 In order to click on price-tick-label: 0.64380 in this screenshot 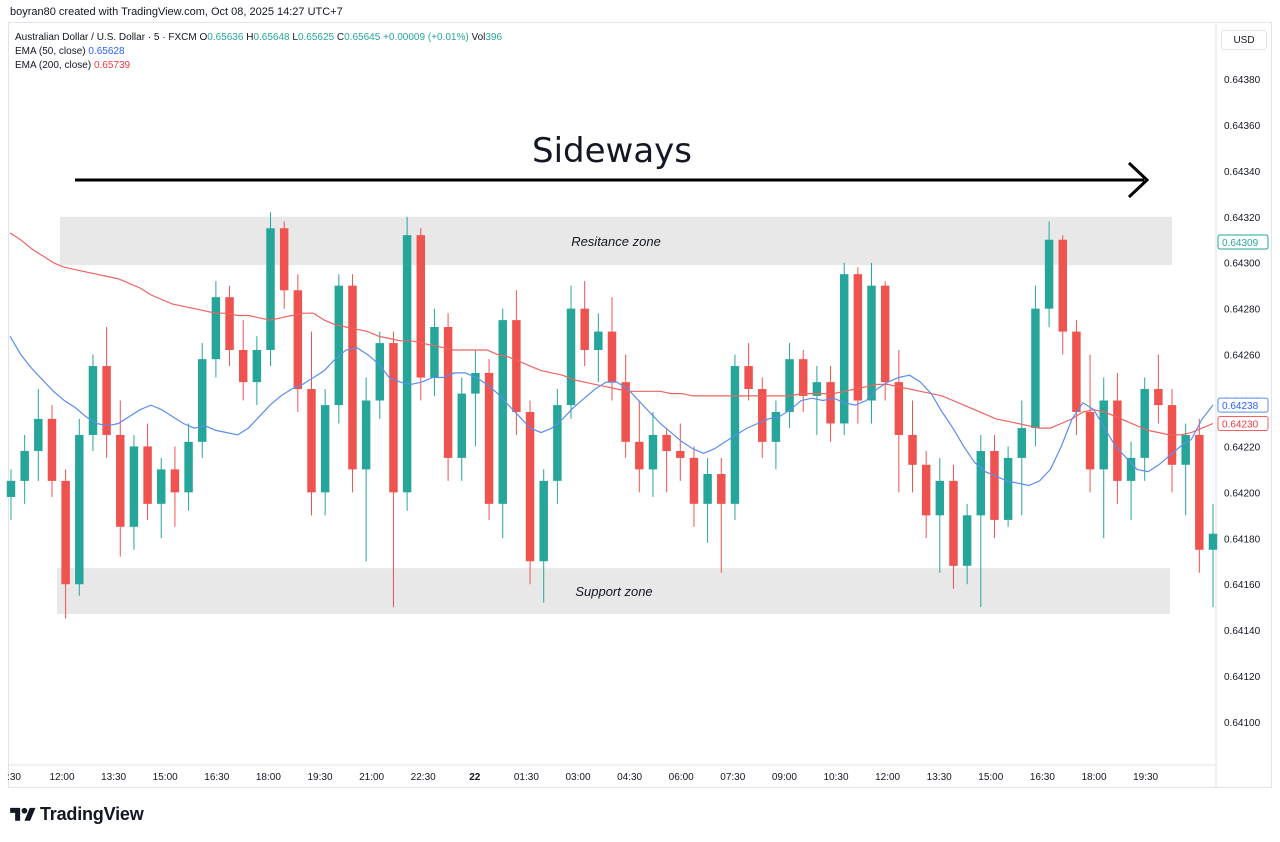, I will do `click(1242, 80)`.